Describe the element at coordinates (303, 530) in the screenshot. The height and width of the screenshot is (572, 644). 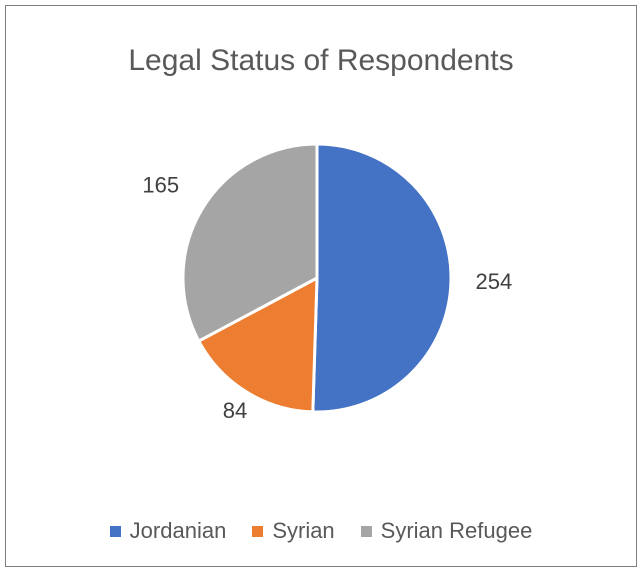
I see `legend-label-syrian: Syrian` at that location.